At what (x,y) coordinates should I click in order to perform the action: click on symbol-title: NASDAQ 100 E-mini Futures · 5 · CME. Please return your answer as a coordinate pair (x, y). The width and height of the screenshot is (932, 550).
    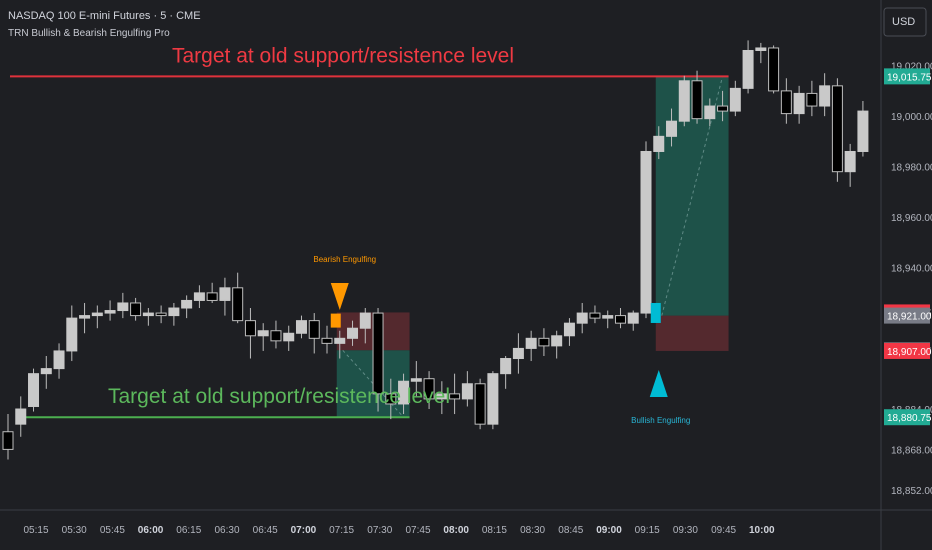
    Looking at the image, I should click on (104, 16).